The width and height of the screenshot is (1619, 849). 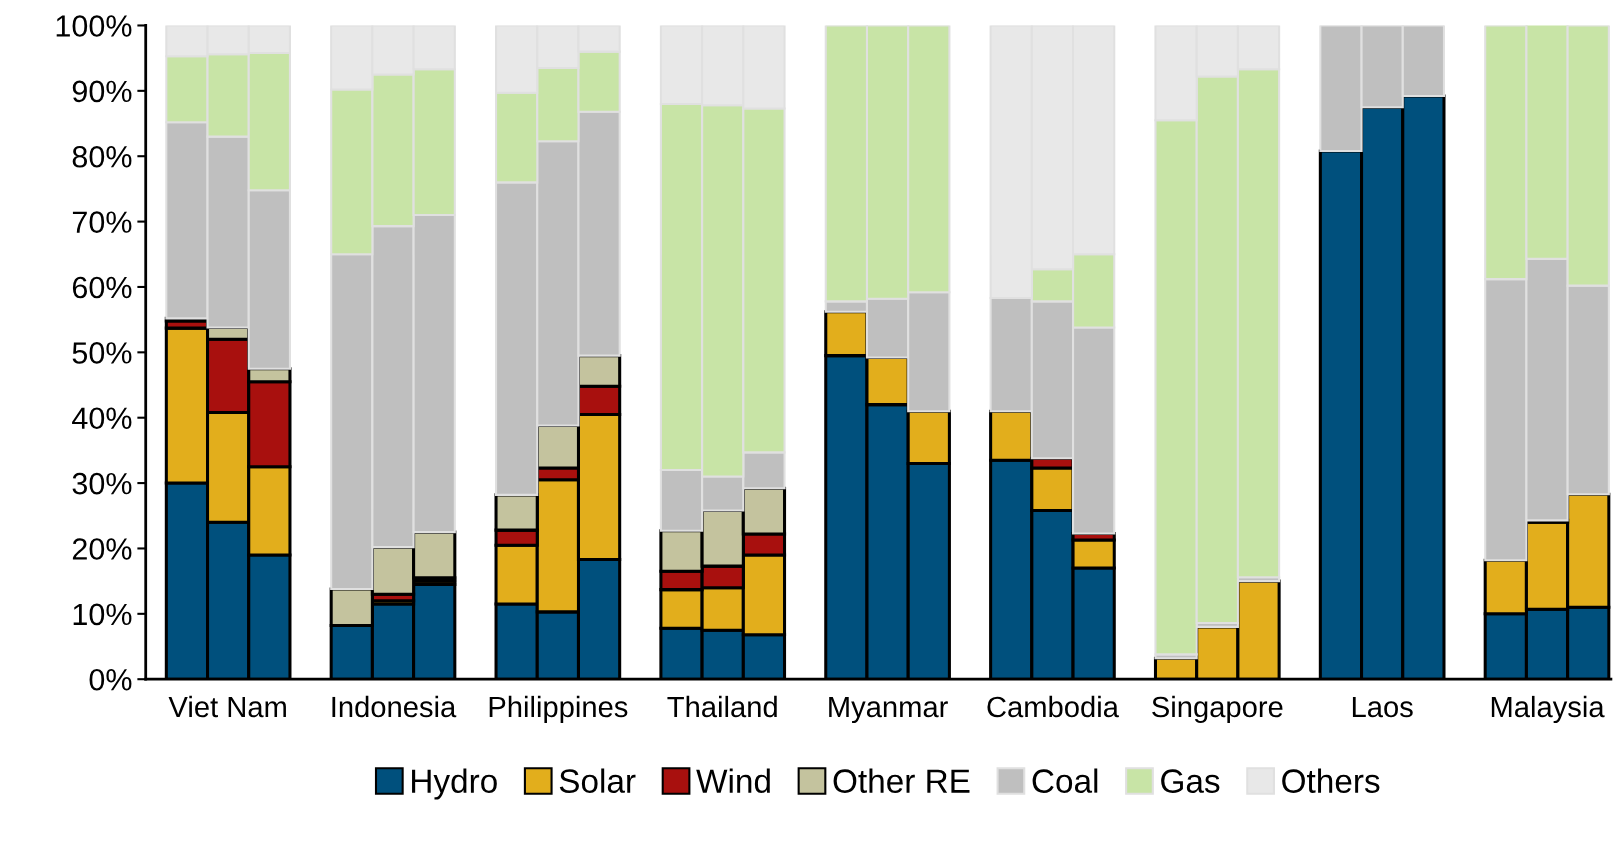 What do you see at coordinates (597, 780) in the screenshot?
I see `legend-label: Solar` at bounding box center [597, 780].